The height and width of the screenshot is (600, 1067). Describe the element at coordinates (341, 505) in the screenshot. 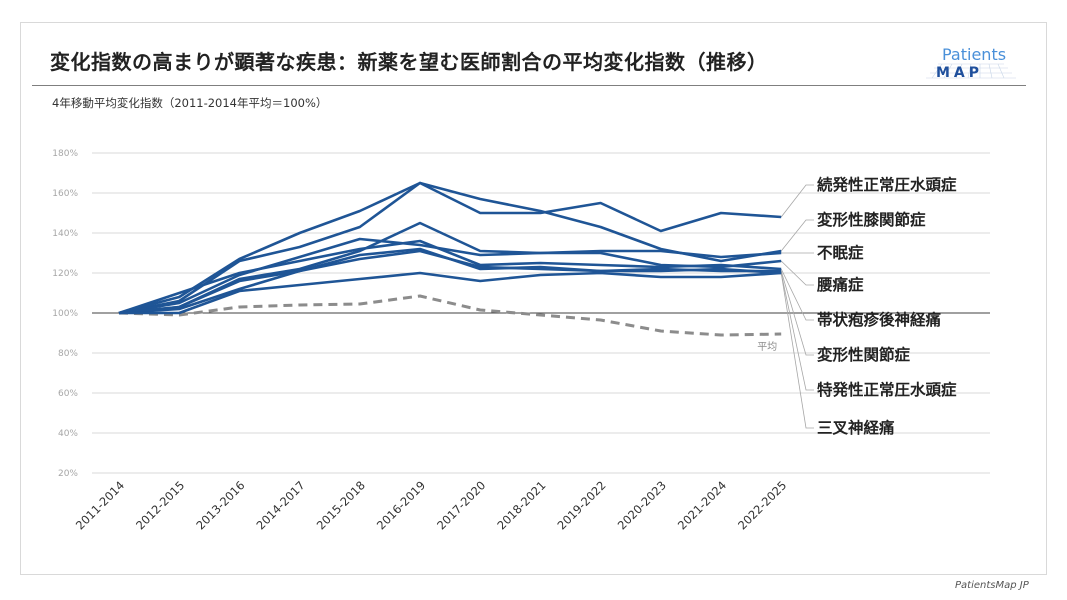

I see `x-tick-label: 2015-2018` at that location.